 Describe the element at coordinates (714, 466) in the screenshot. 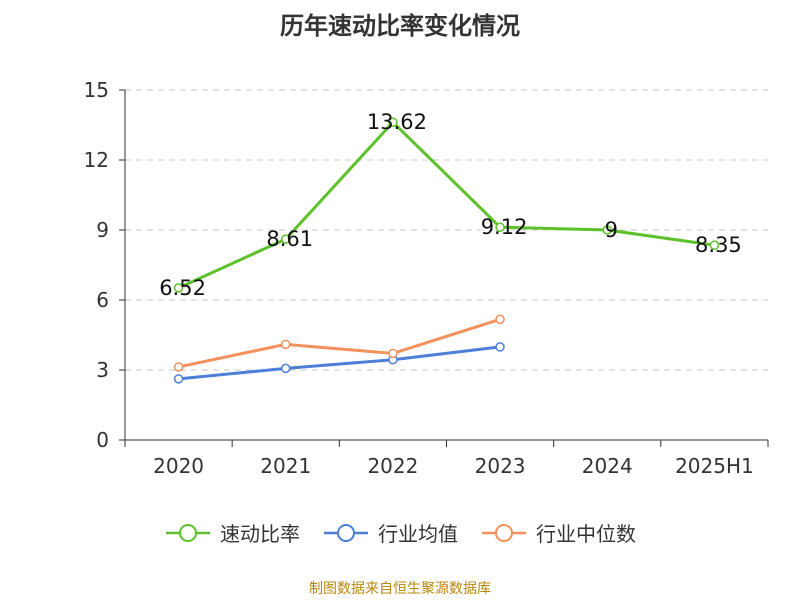

I see `x-tick-label: 2025H1` at that location.